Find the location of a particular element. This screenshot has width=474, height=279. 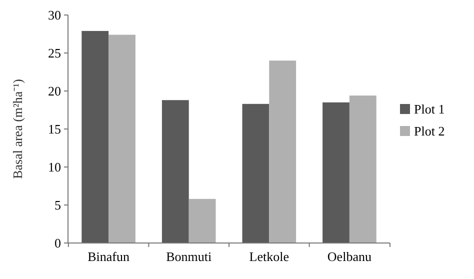

x-tick-label: Oelbanu is located at coordinates (349, 256).